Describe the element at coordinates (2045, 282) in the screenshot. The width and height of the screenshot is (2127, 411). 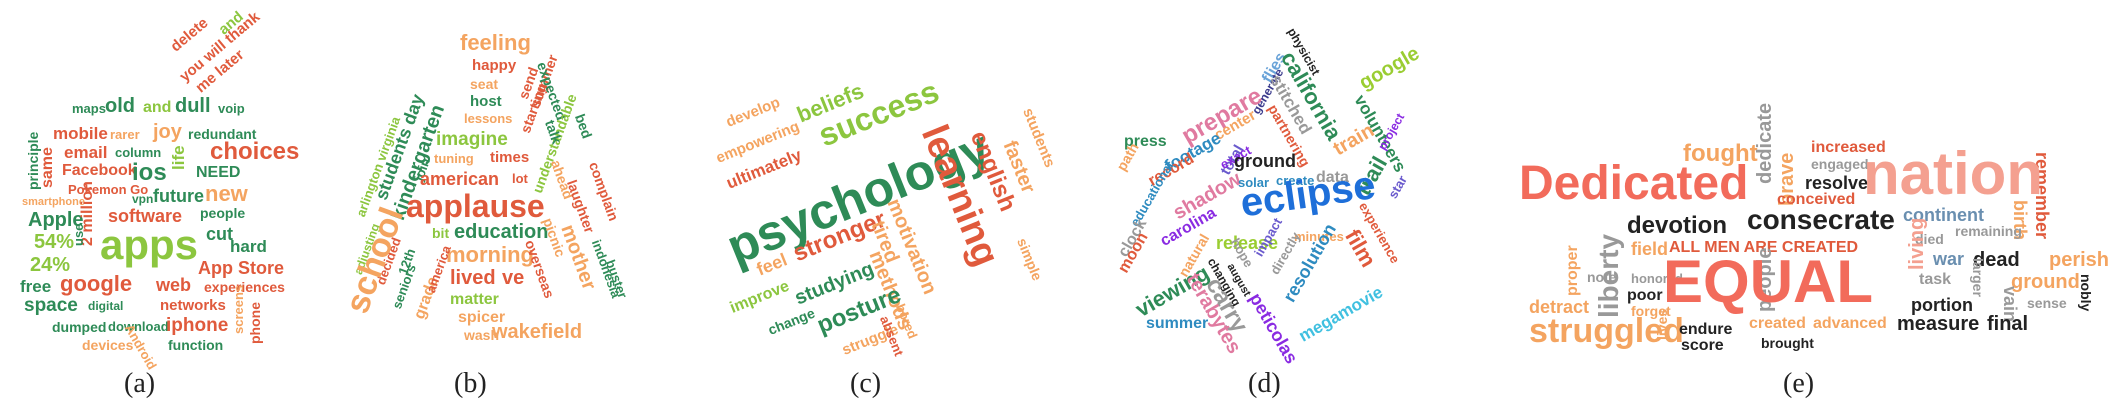
I see `cloud-word: ground` at that location.